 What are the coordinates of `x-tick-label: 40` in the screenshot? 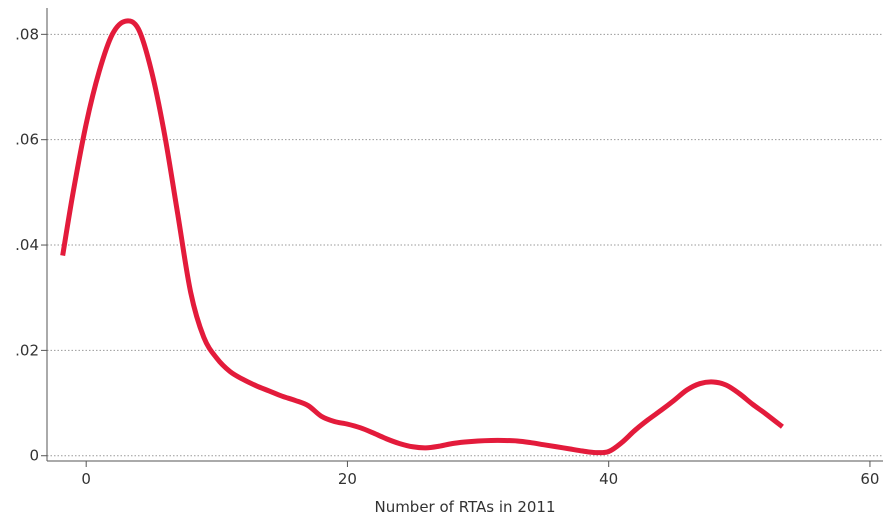 It's located at (608, 479).